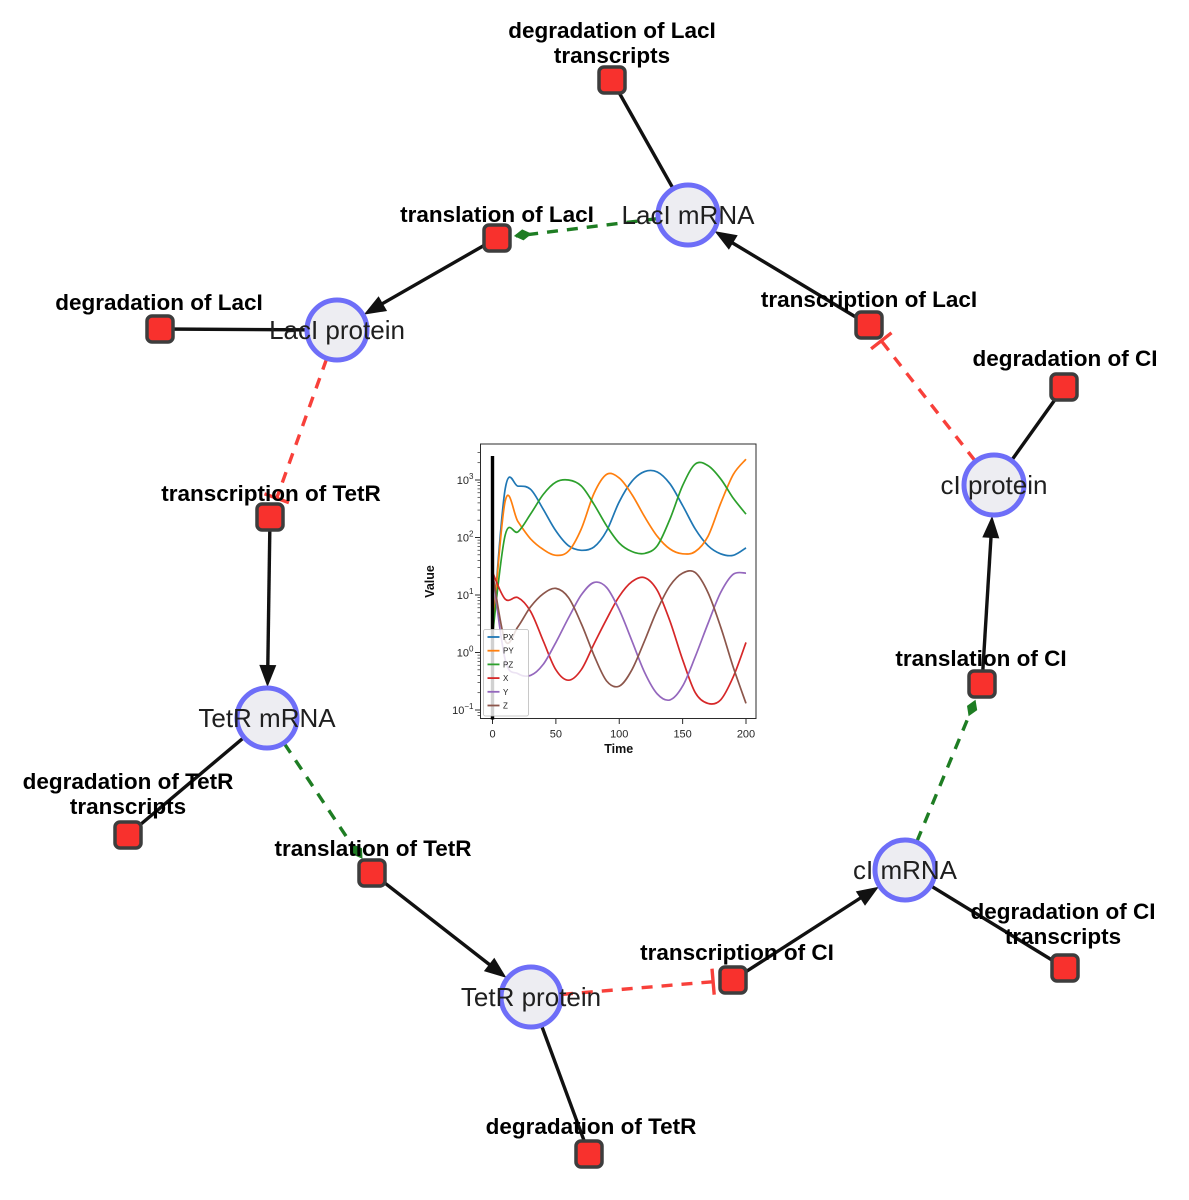  I want to click on reaction-node-degradation-tetr, so click(589, 1154).